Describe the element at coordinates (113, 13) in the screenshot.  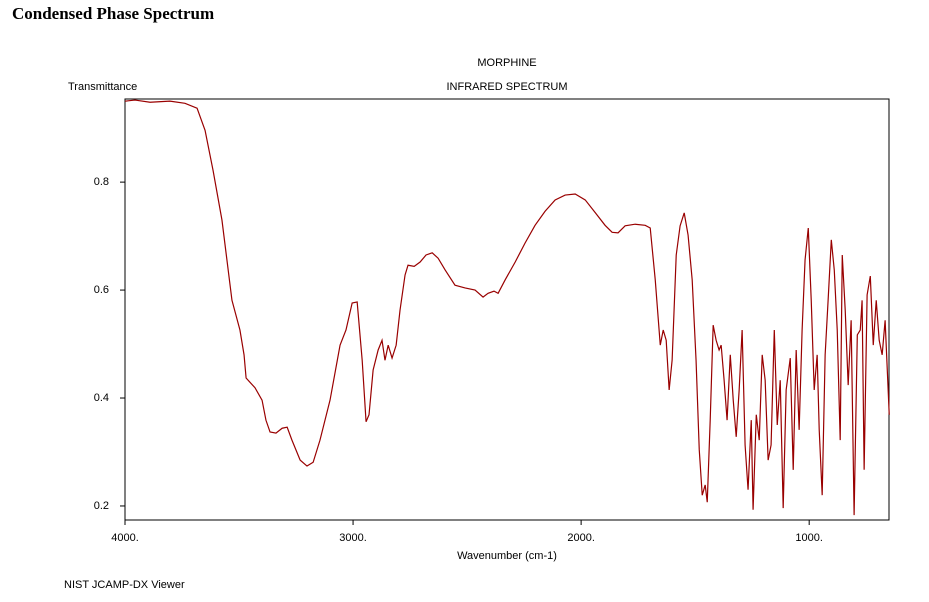
I see `page-title: Condensed Phase Spectrum` at that location.